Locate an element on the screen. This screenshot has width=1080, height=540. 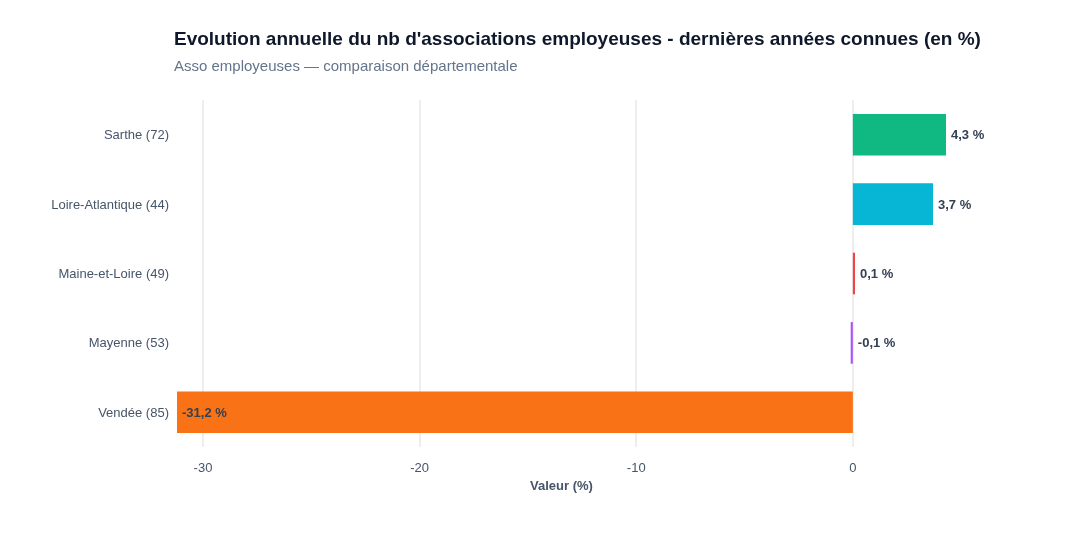
data-label: 0,1 % is located at coordinates (877, 273).